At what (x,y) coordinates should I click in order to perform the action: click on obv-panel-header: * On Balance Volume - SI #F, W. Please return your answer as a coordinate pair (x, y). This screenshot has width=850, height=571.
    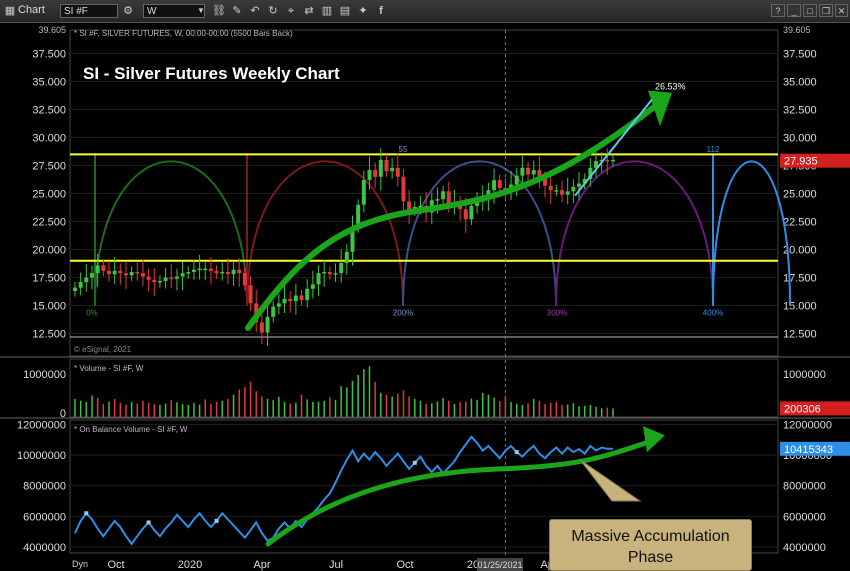
    Looking at the image, I should click on (131, 429).